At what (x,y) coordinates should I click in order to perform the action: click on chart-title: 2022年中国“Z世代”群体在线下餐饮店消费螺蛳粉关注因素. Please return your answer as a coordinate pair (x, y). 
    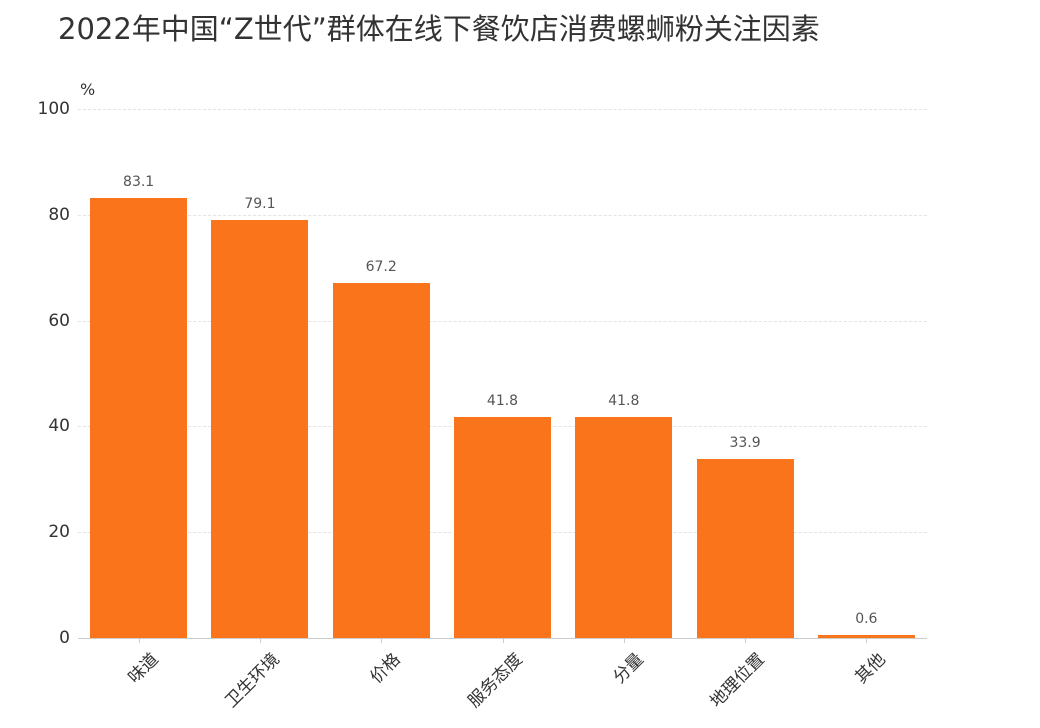
    Looking at the image, I should click on (439, 29).